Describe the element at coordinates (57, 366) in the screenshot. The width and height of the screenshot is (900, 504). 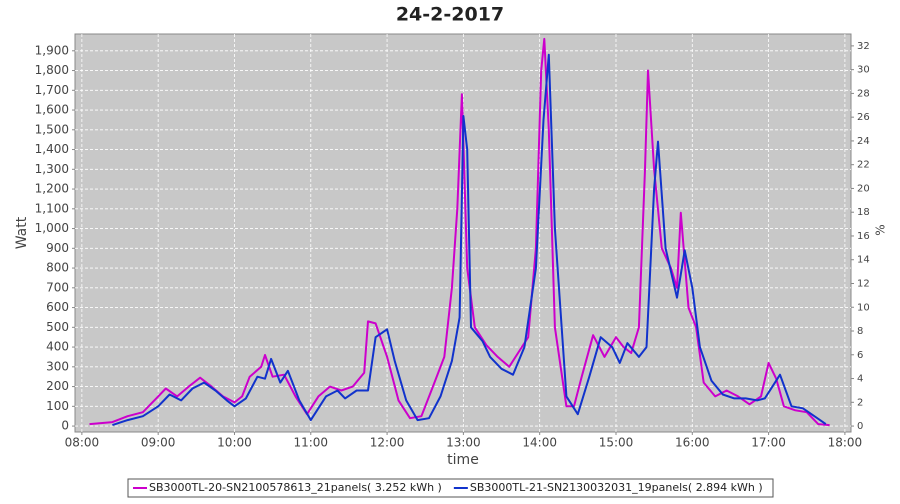
I see `y-tick-label: 300` at that location.